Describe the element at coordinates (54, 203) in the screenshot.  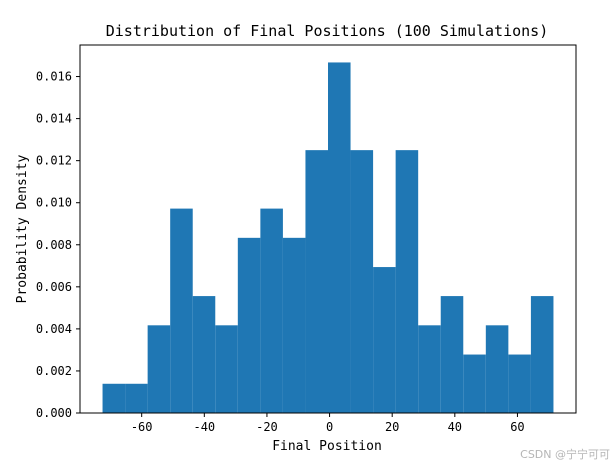
I see `y-tick-label: 0.010` at that location.